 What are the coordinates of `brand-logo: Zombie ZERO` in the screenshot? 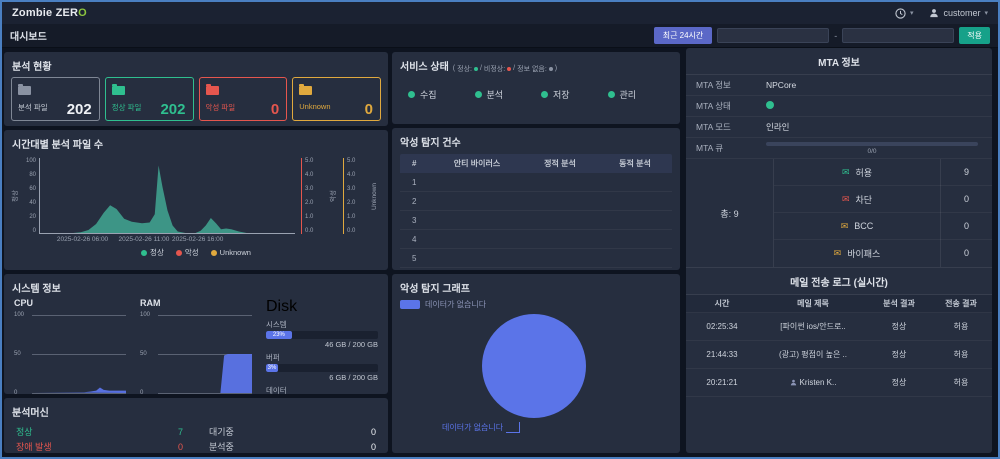 It's located at (49, 13).